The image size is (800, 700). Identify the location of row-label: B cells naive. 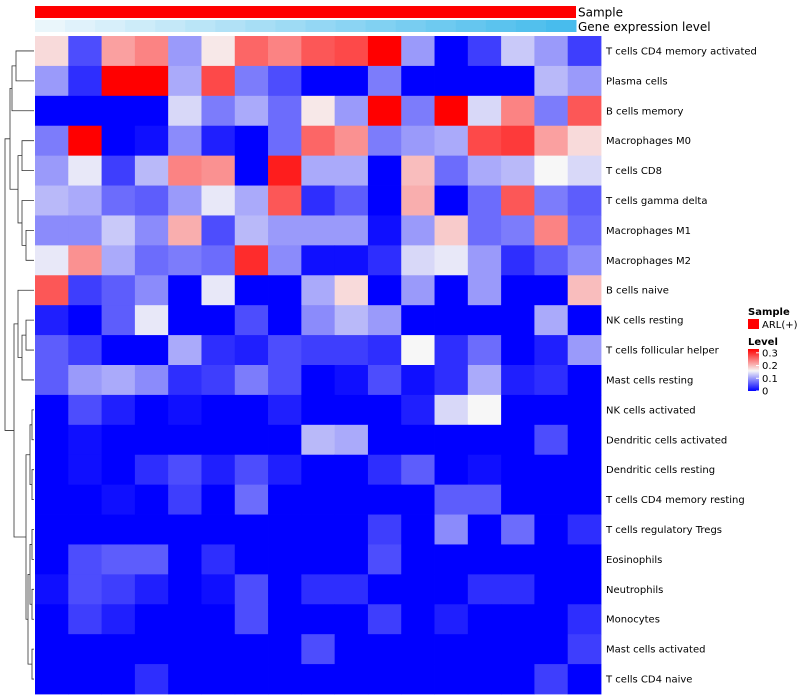
(637, 291).